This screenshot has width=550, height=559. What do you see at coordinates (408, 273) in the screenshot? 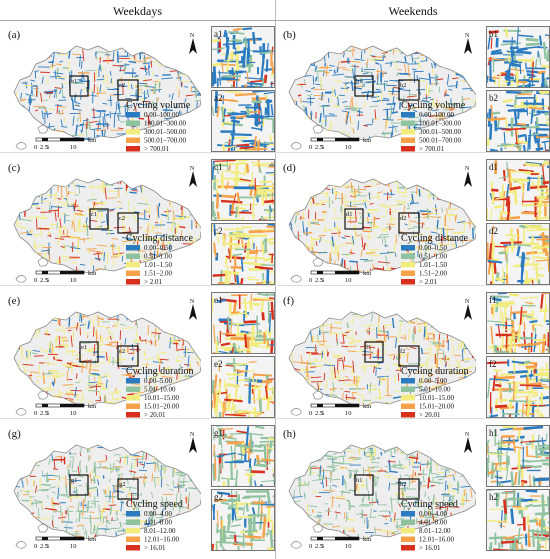
I see `legend-swatch` at bounding box center [408, 273].